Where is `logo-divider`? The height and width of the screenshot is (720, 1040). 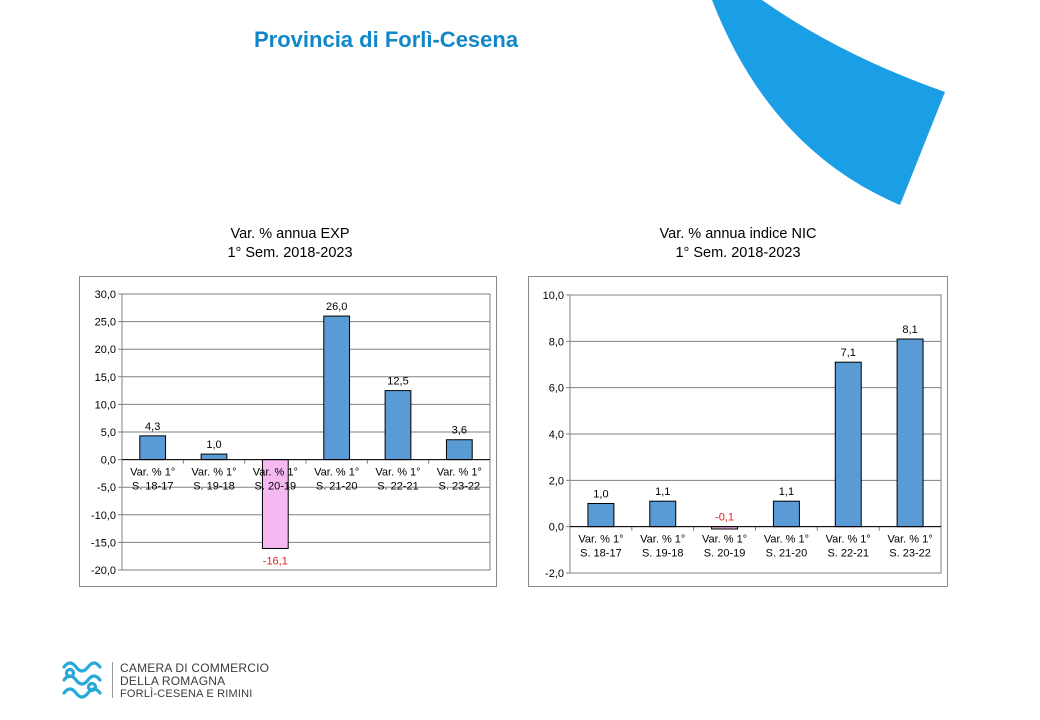 logo-divider is located at coordinates (112, 680).